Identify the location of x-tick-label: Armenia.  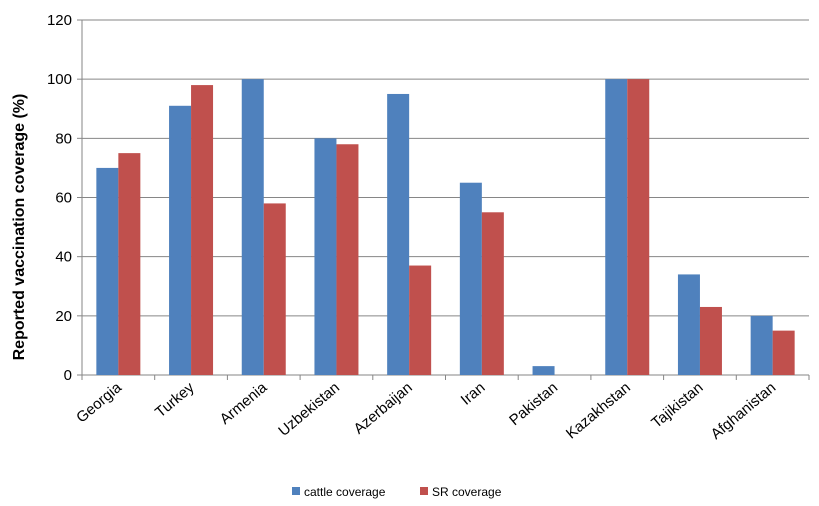
(244, 403).